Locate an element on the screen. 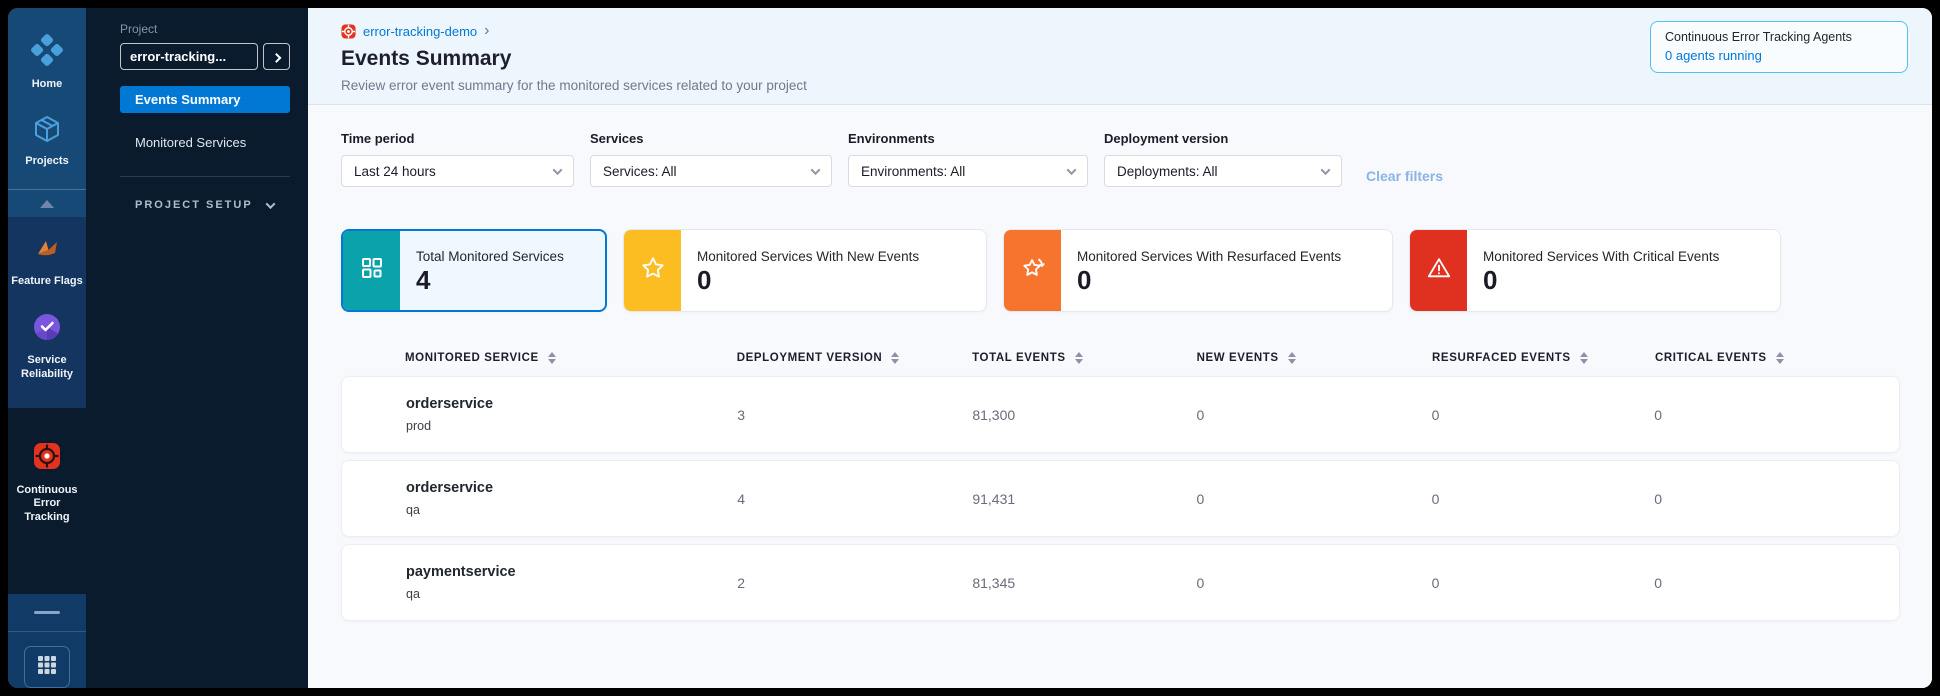 The height and width of the screenshot is (696, 1940). page-title: Events Summary is located at coordinates (426, 58).